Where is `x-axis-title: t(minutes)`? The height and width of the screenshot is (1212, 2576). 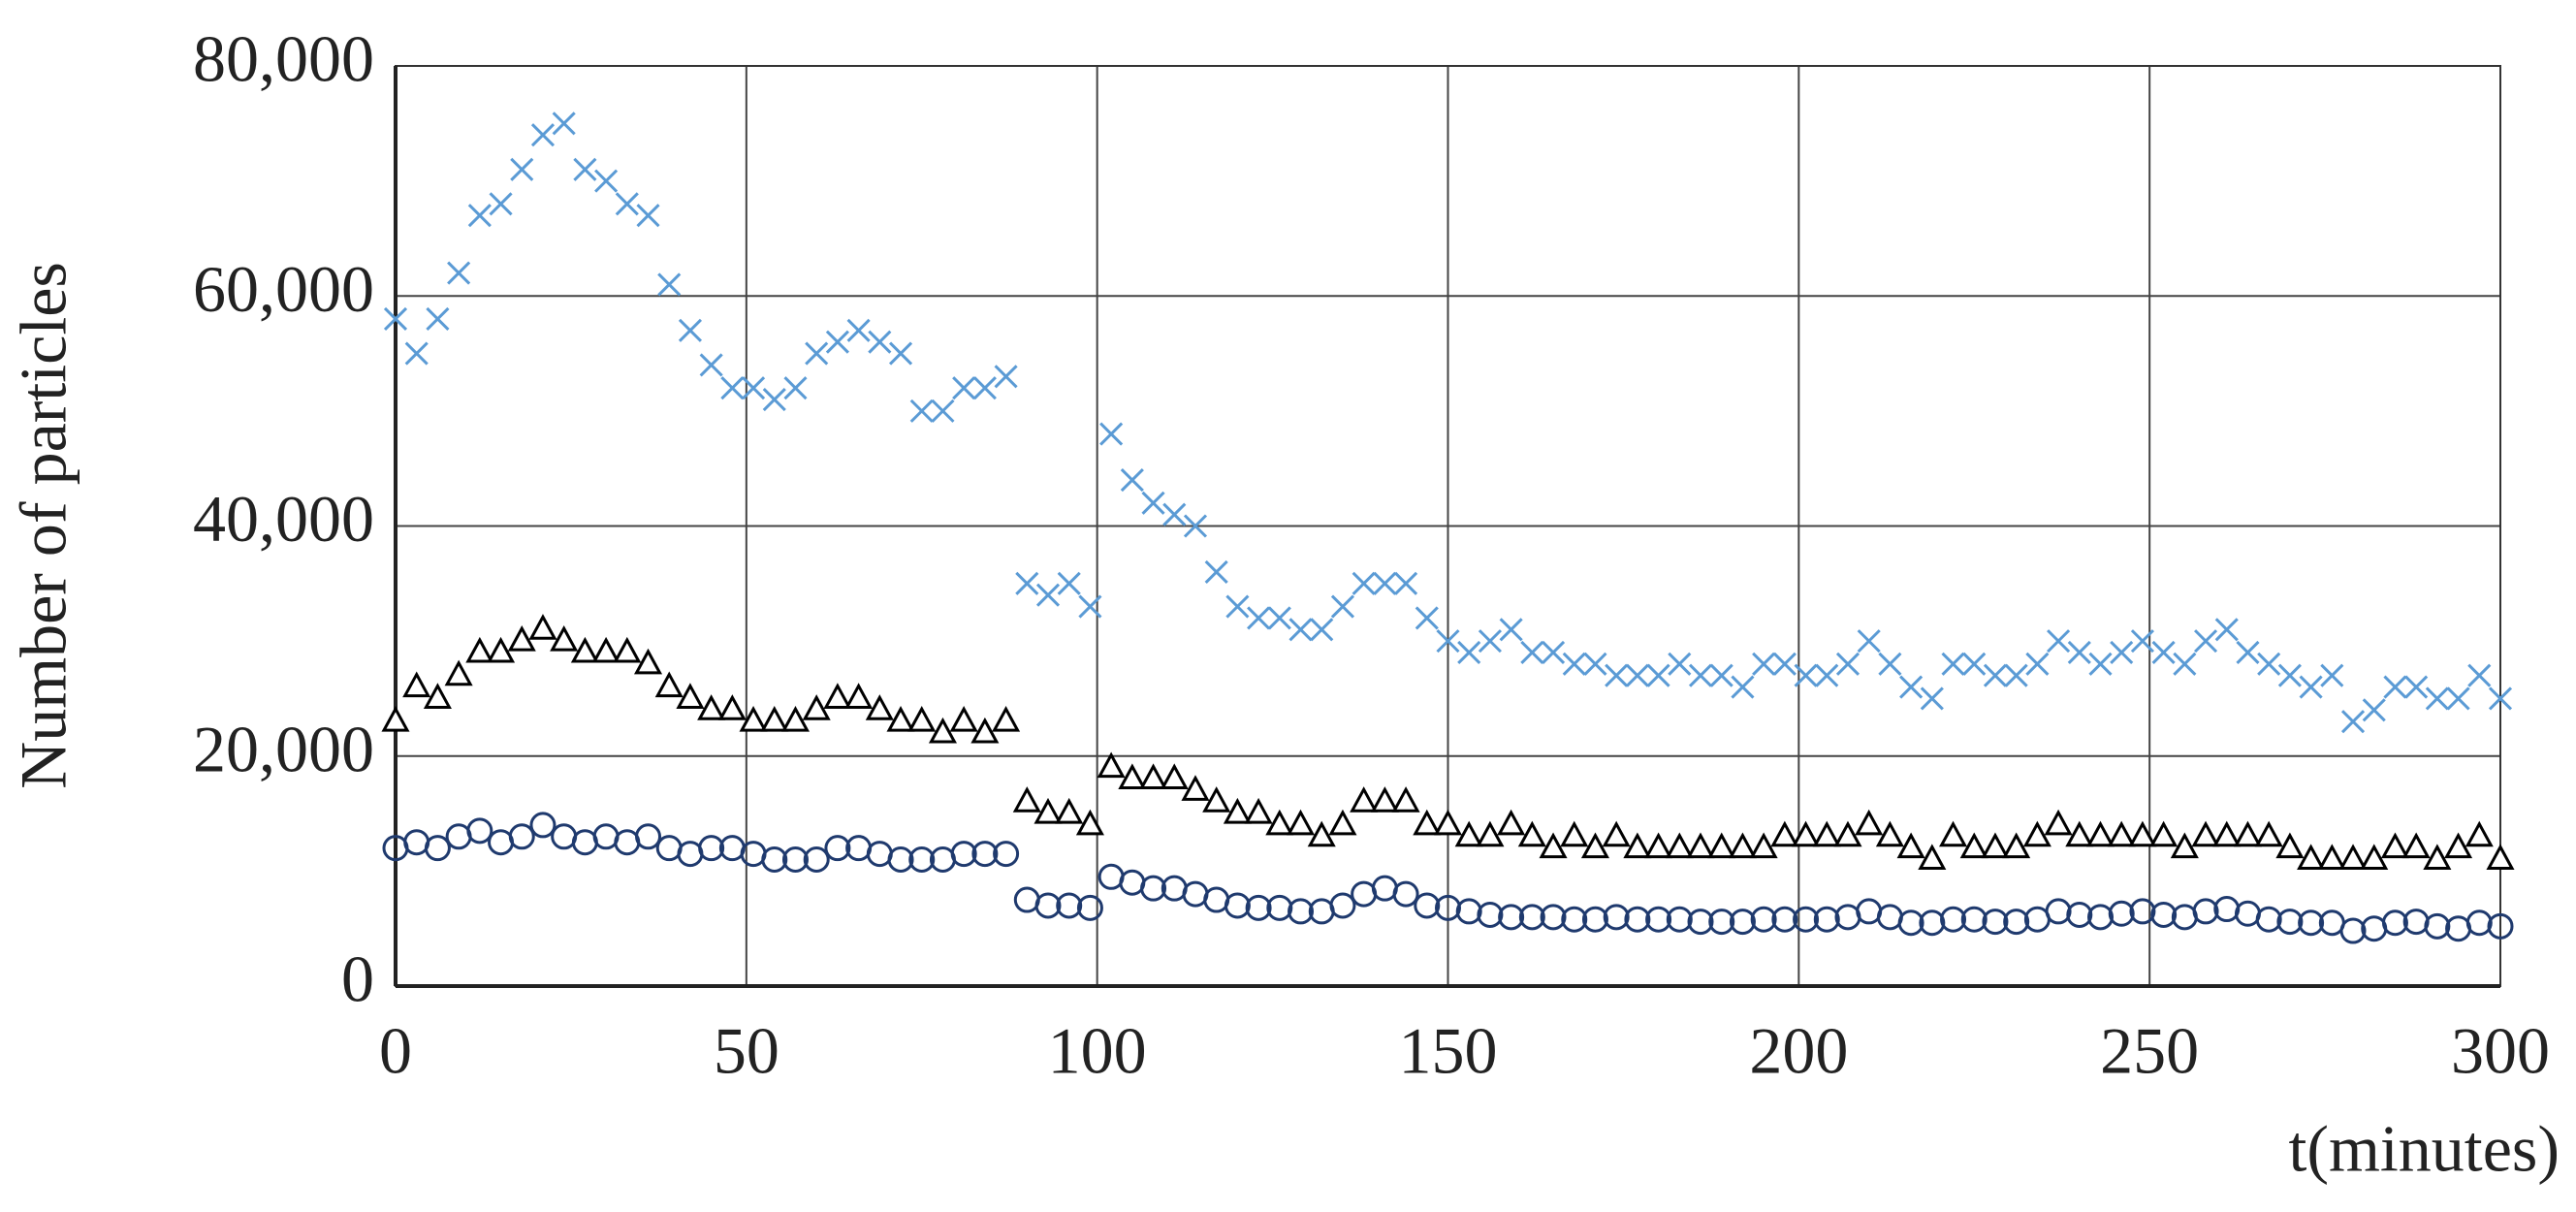
x-axis-title: t(minutes) is located at coordinates (2424, 1149).